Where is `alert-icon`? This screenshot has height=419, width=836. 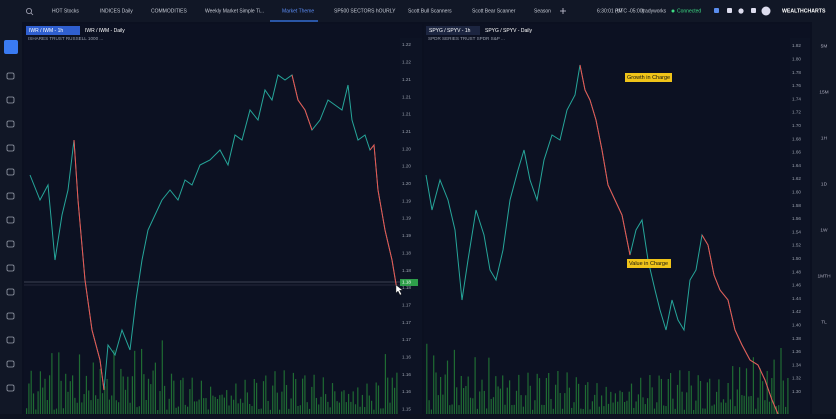
alert-icon is located at coordinates (753, 10).